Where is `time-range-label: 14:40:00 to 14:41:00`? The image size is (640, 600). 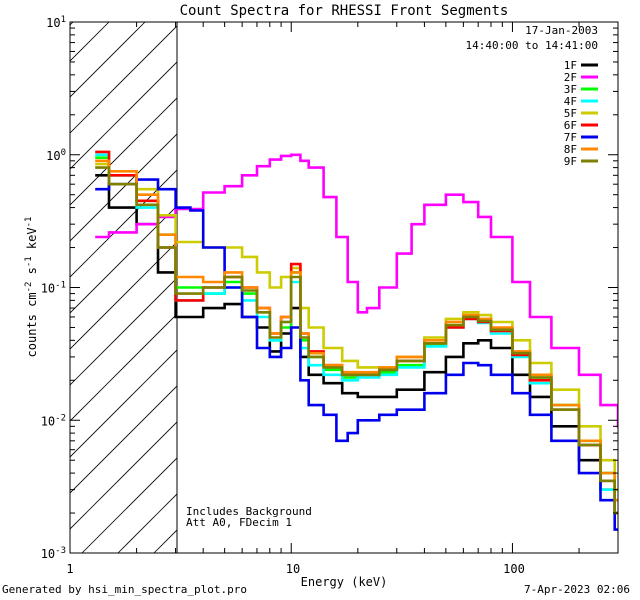
time-range-label: 14:40:00 to 14:41:00 is located at coordinates (532, 45).